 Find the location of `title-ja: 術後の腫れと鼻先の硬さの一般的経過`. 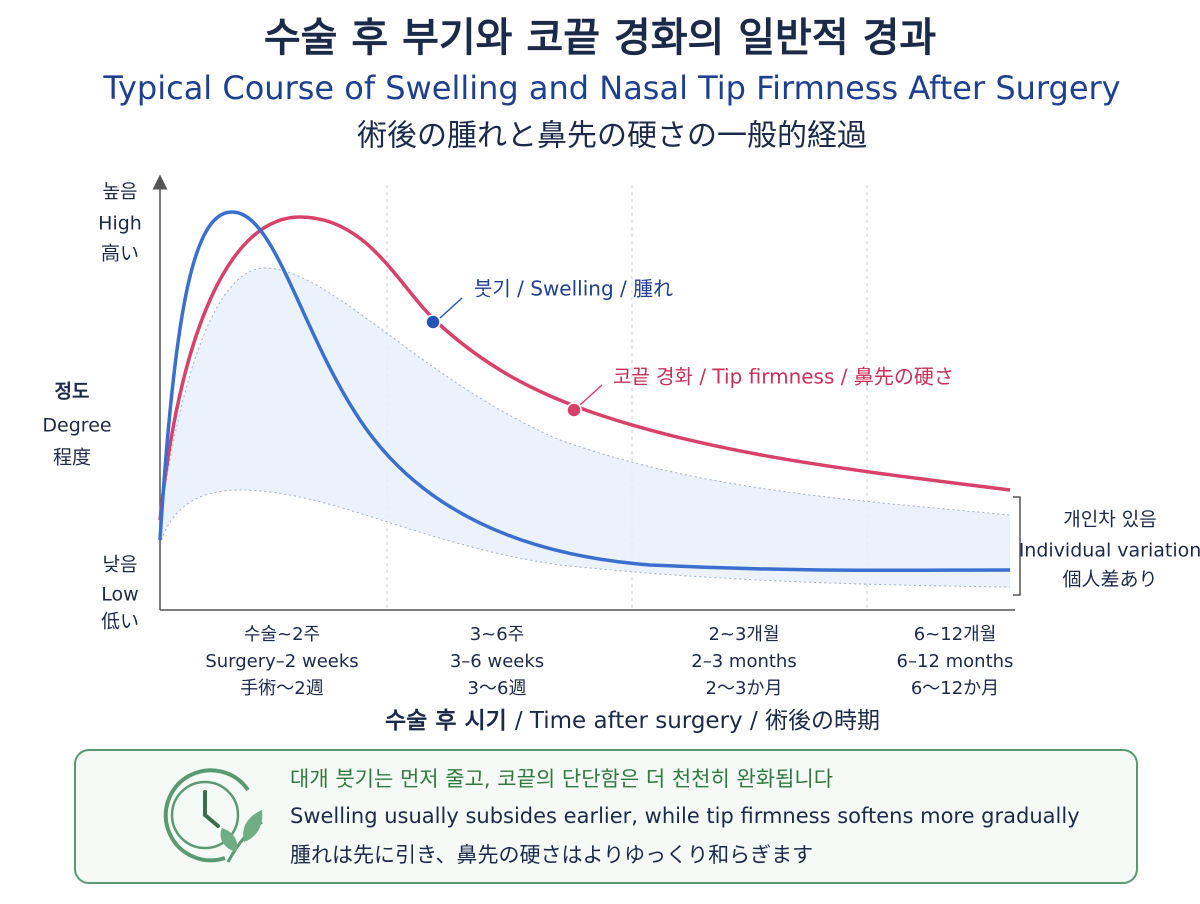

title-ja: 術後の腫れと鼻先の硬さの一般的経過 is located at coordinates (612, 136).